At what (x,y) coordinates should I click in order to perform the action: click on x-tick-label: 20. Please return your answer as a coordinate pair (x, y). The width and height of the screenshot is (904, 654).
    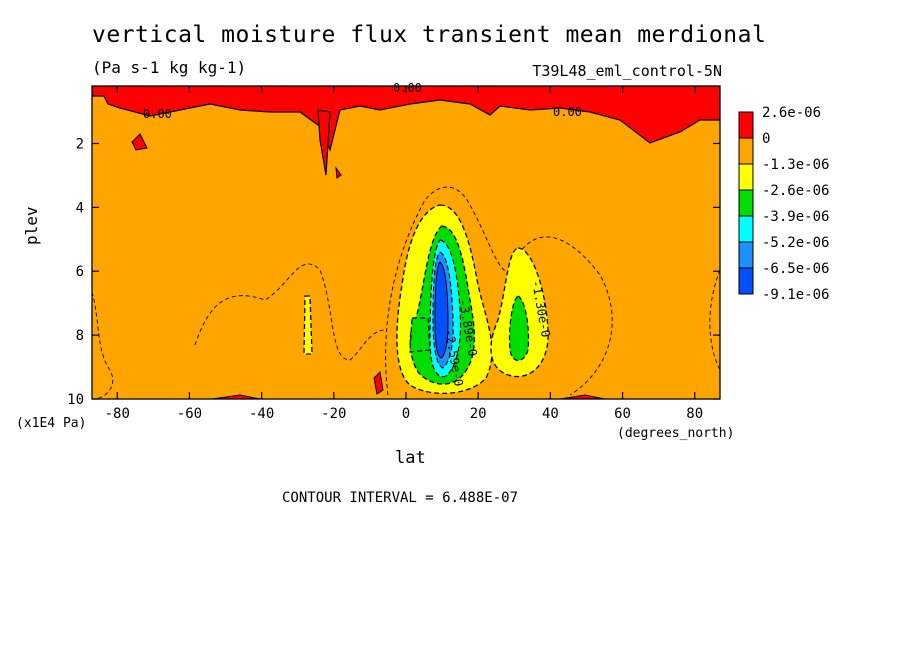
    Looking at the image, I should click on (478, 414).